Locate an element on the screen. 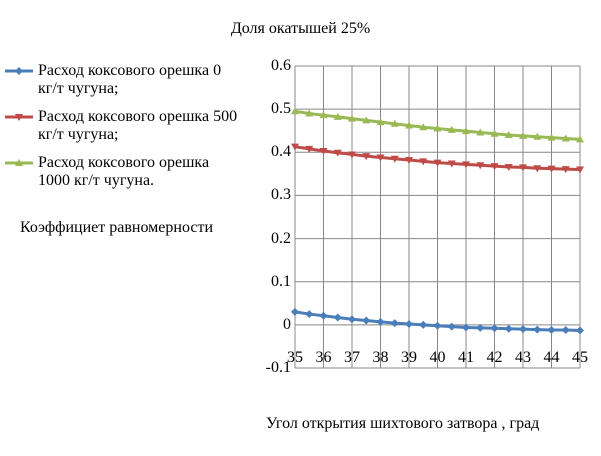 The height and width of the screenshot is (456, 601). x-tick-label: 35 is located at coordinates (295, 357).